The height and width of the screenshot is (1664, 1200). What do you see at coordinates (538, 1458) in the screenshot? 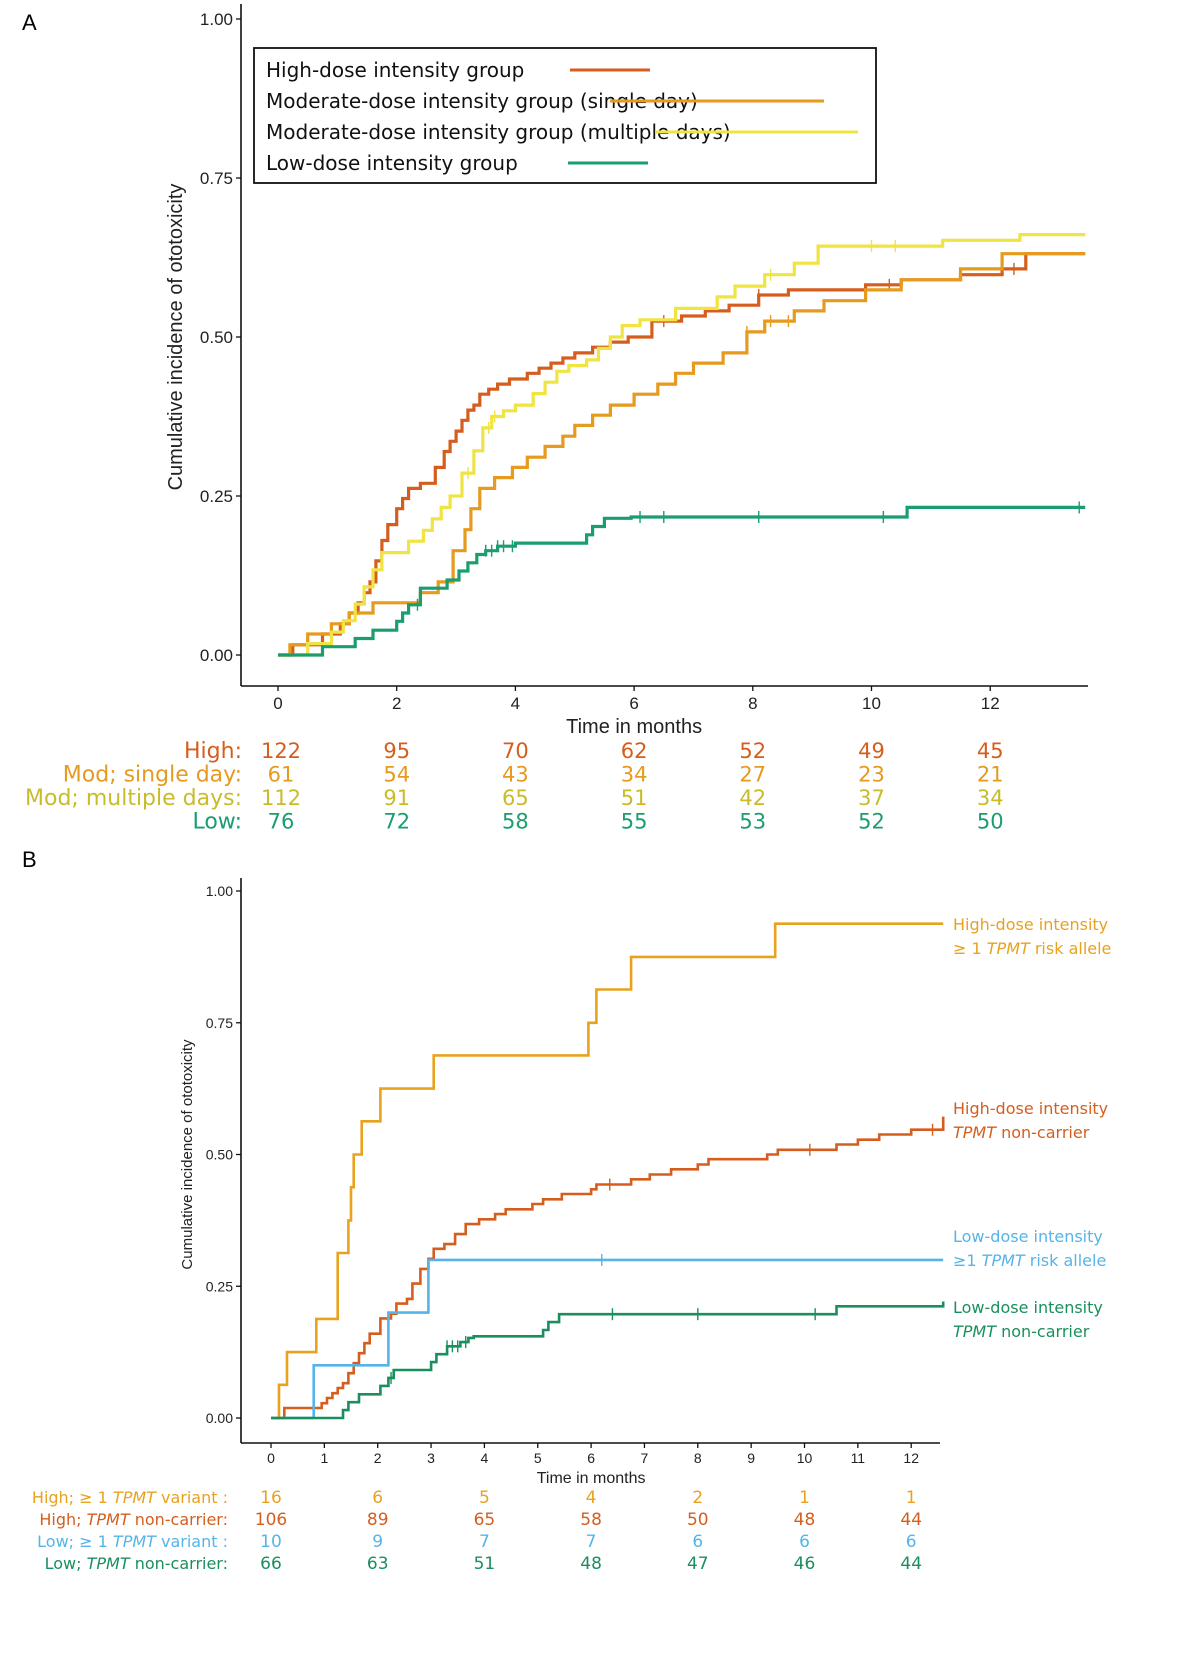
I see `x-tick-label: 5` at bounding box center [538, 1458].